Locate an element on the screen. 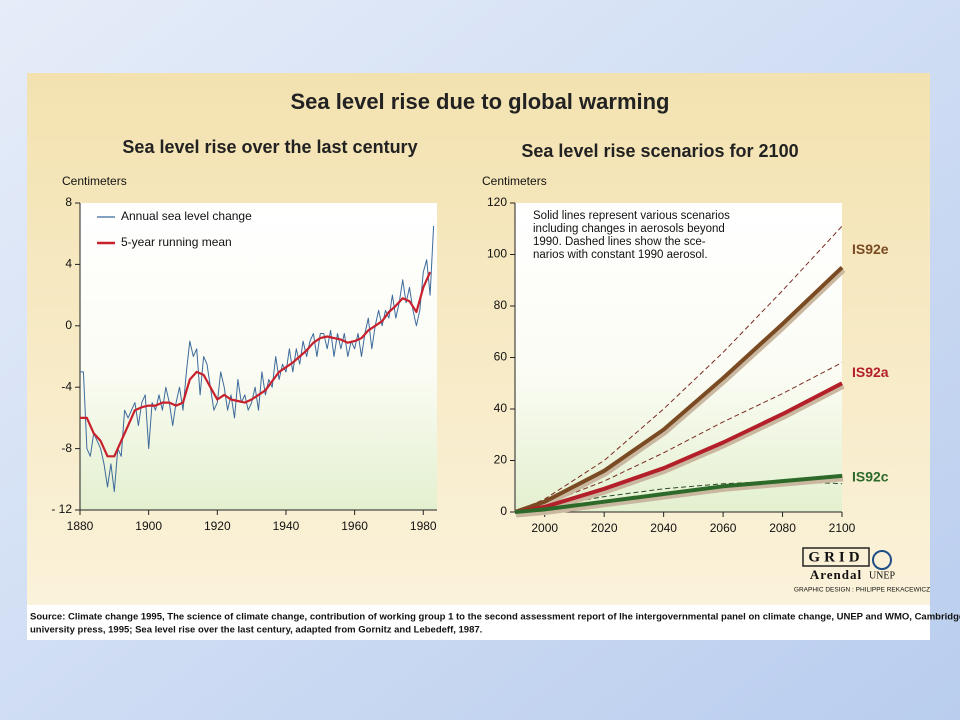 The image size is (960, 720). logo-credit: GRAPHIC DESIGN : PHILIPPE REKACEWICZ is located at coordinates (862, 590).